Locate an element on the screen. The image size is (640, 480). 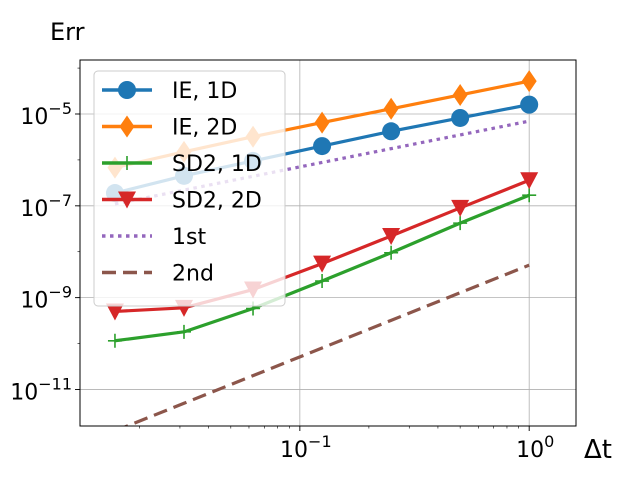
x-tick-label-0: 10⁻¹ is located at coordinates (306, 447).